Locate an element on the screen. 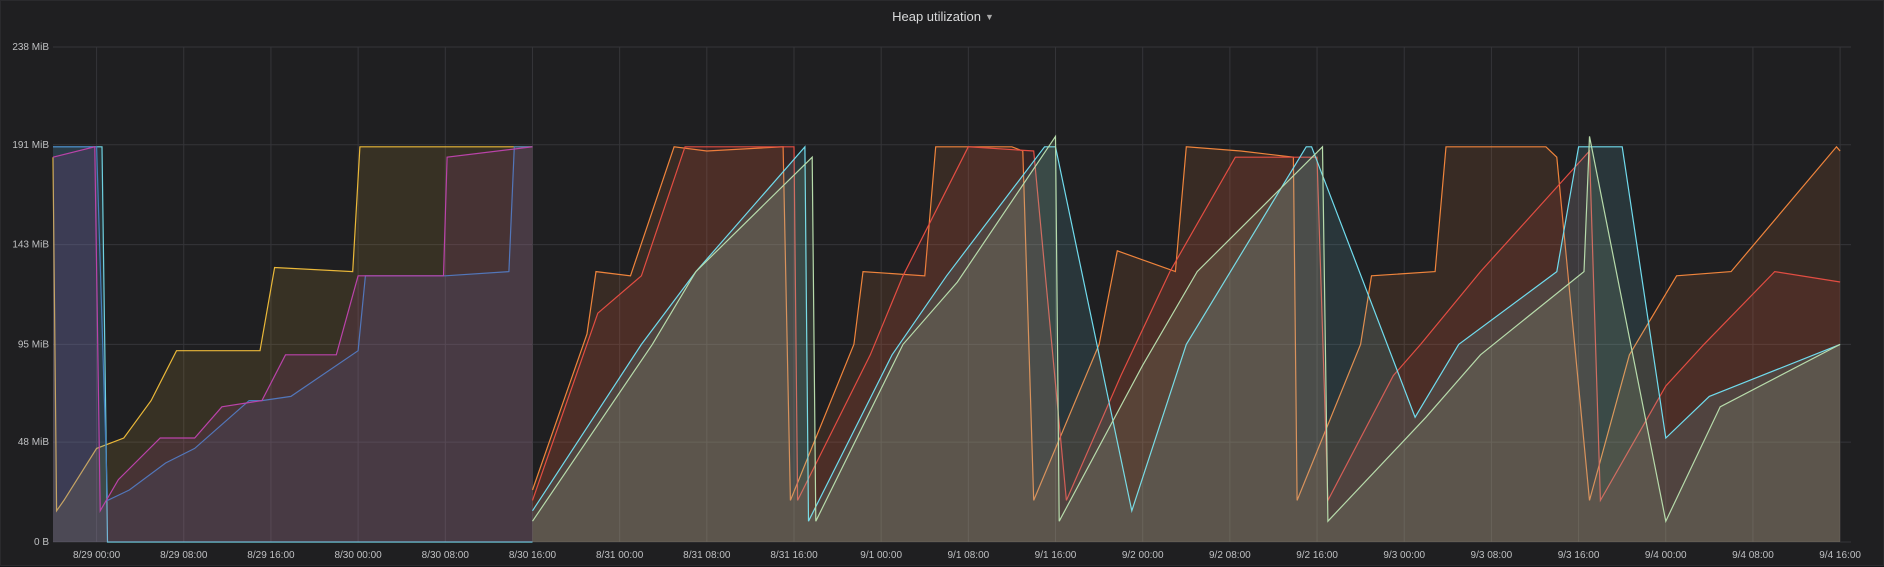 This screenshot has height=567, width=1884. x-tick-label: 9/1 16:00 is located at coordinates (1056, 555).